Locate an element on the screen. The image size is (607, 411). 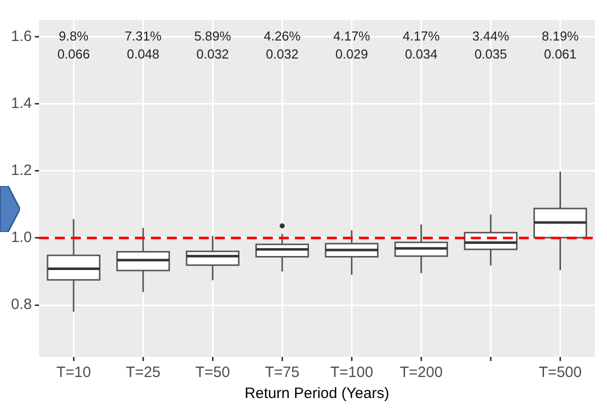
annotation: 3.44% is located at coordinates (491, 36).